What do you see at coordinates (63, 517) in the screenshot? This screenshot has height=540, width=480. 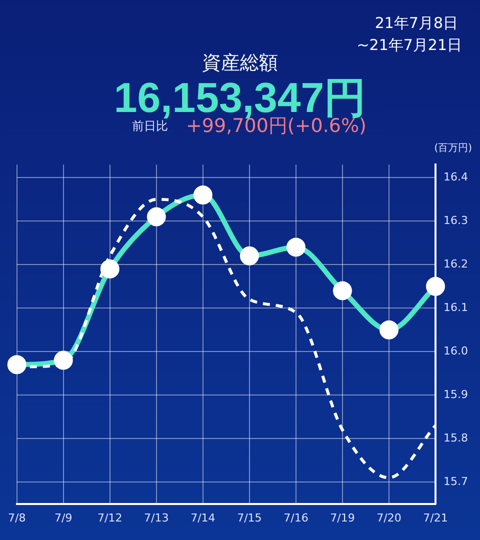 I see `x-tick-label: 7/9` at bounding box center [63, 517].